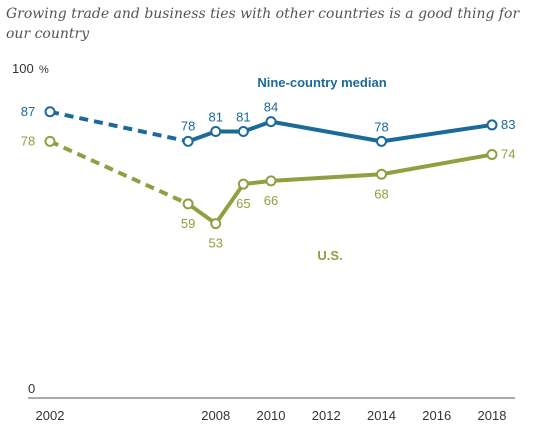  What do you see at coordinates (44, 70) in the screenshot?
I see `y-unit-label: %` at bounding box center [44, 70].